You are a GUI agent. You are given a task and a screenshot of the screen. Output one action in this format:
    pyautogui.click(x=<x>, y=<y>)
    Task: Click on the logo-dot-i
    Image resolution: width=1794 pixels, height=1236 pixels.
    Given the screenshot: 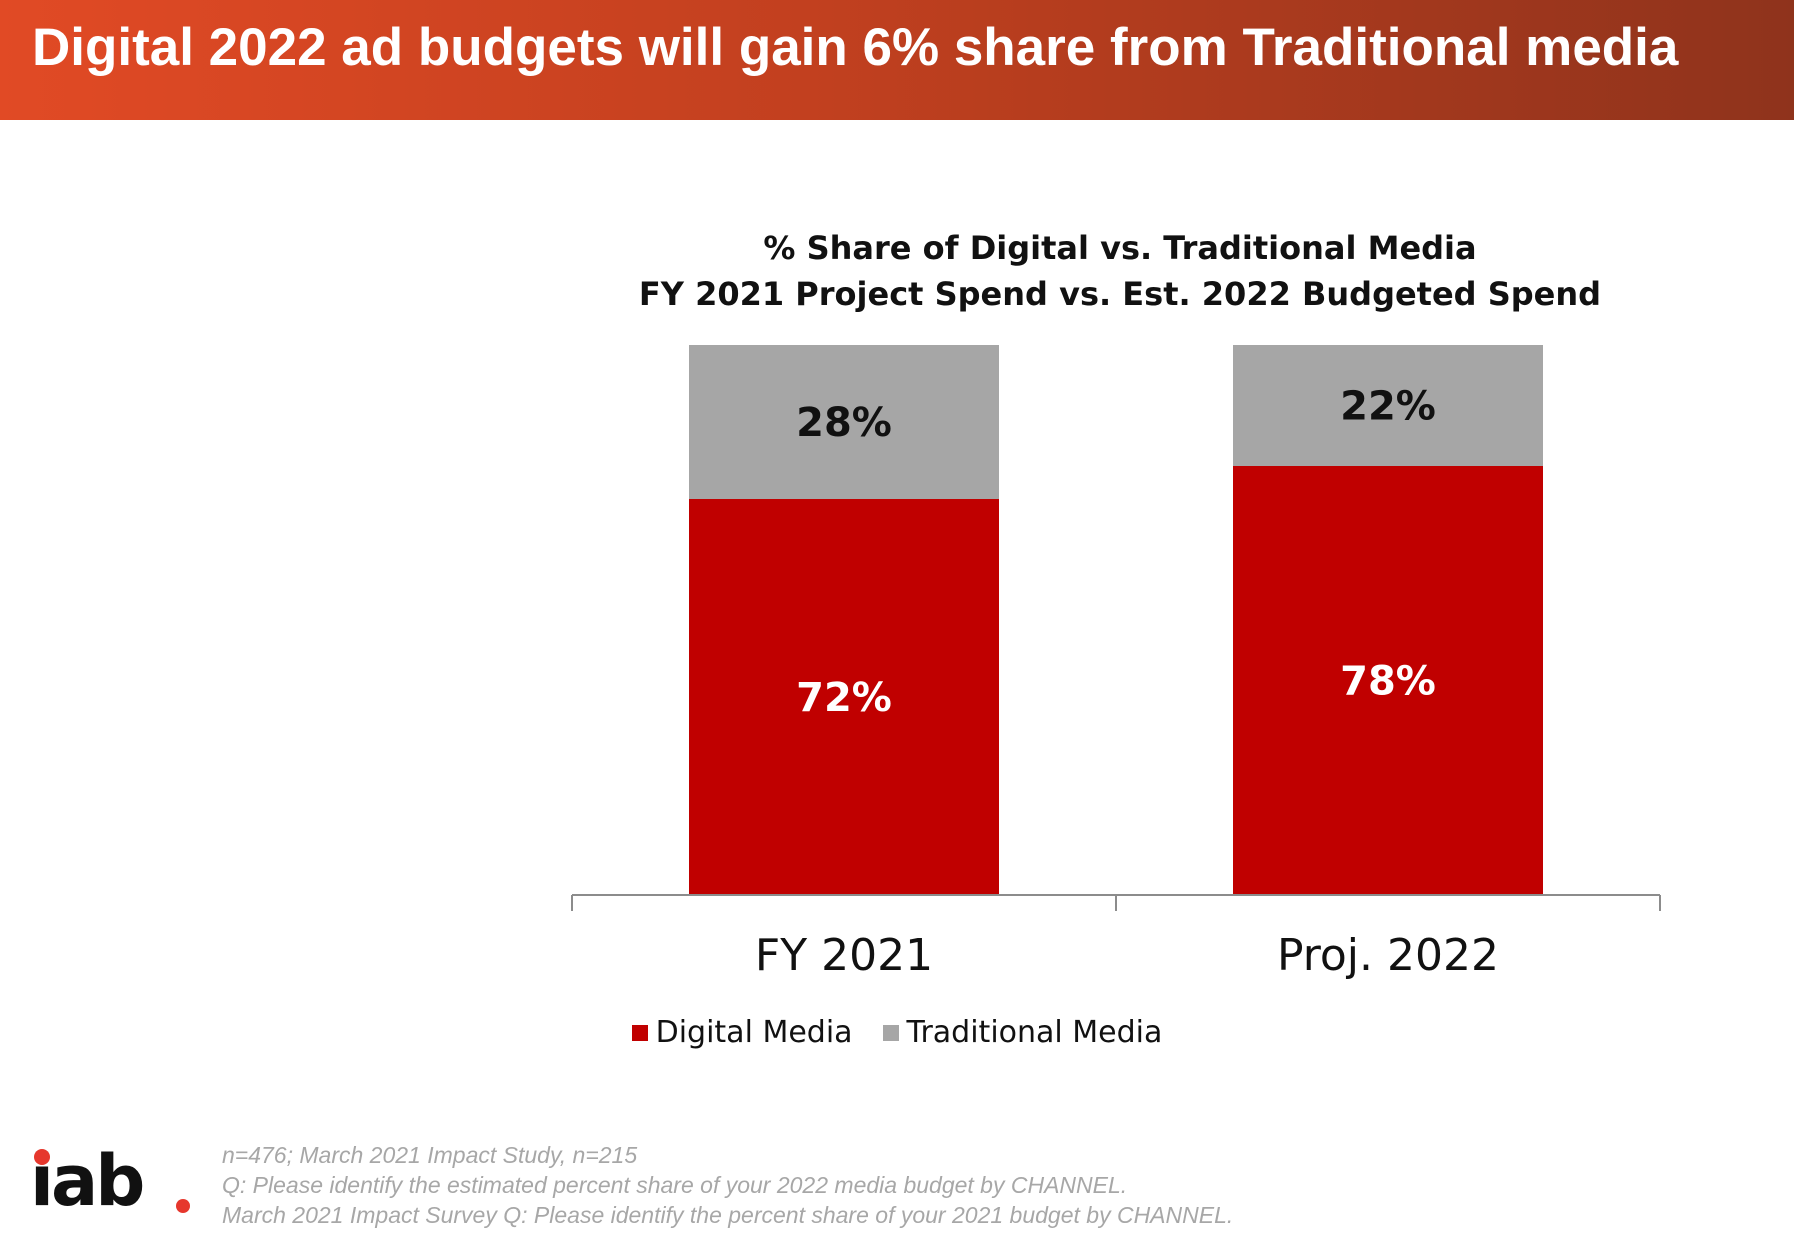 What is the action you would take?
    pyautogui.click(x=42, y=1157)
    